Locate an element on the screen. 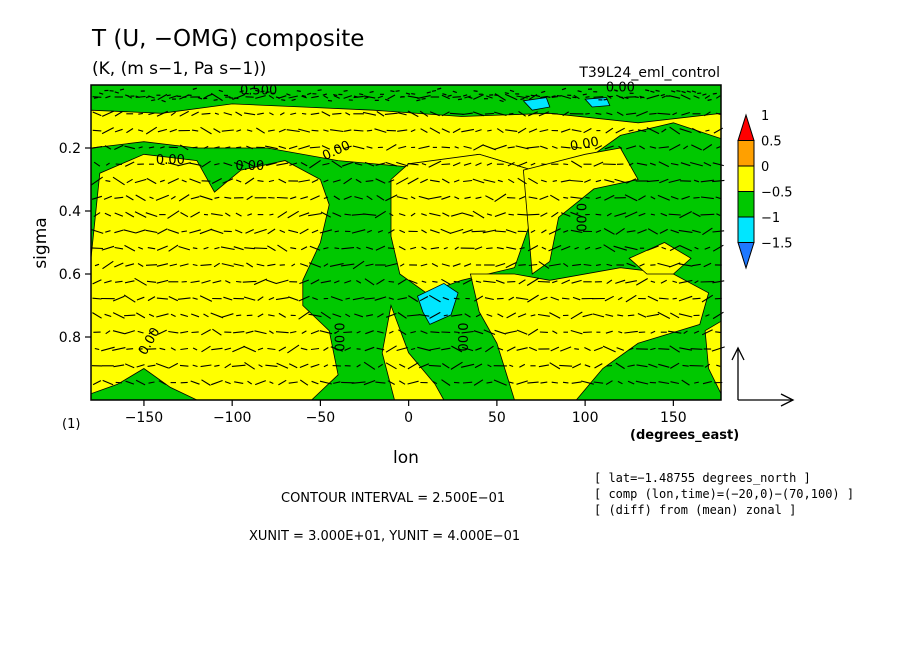 This screenshot has width=904, height=654. reference-vector-right-head is located at coordinates (787, 400).